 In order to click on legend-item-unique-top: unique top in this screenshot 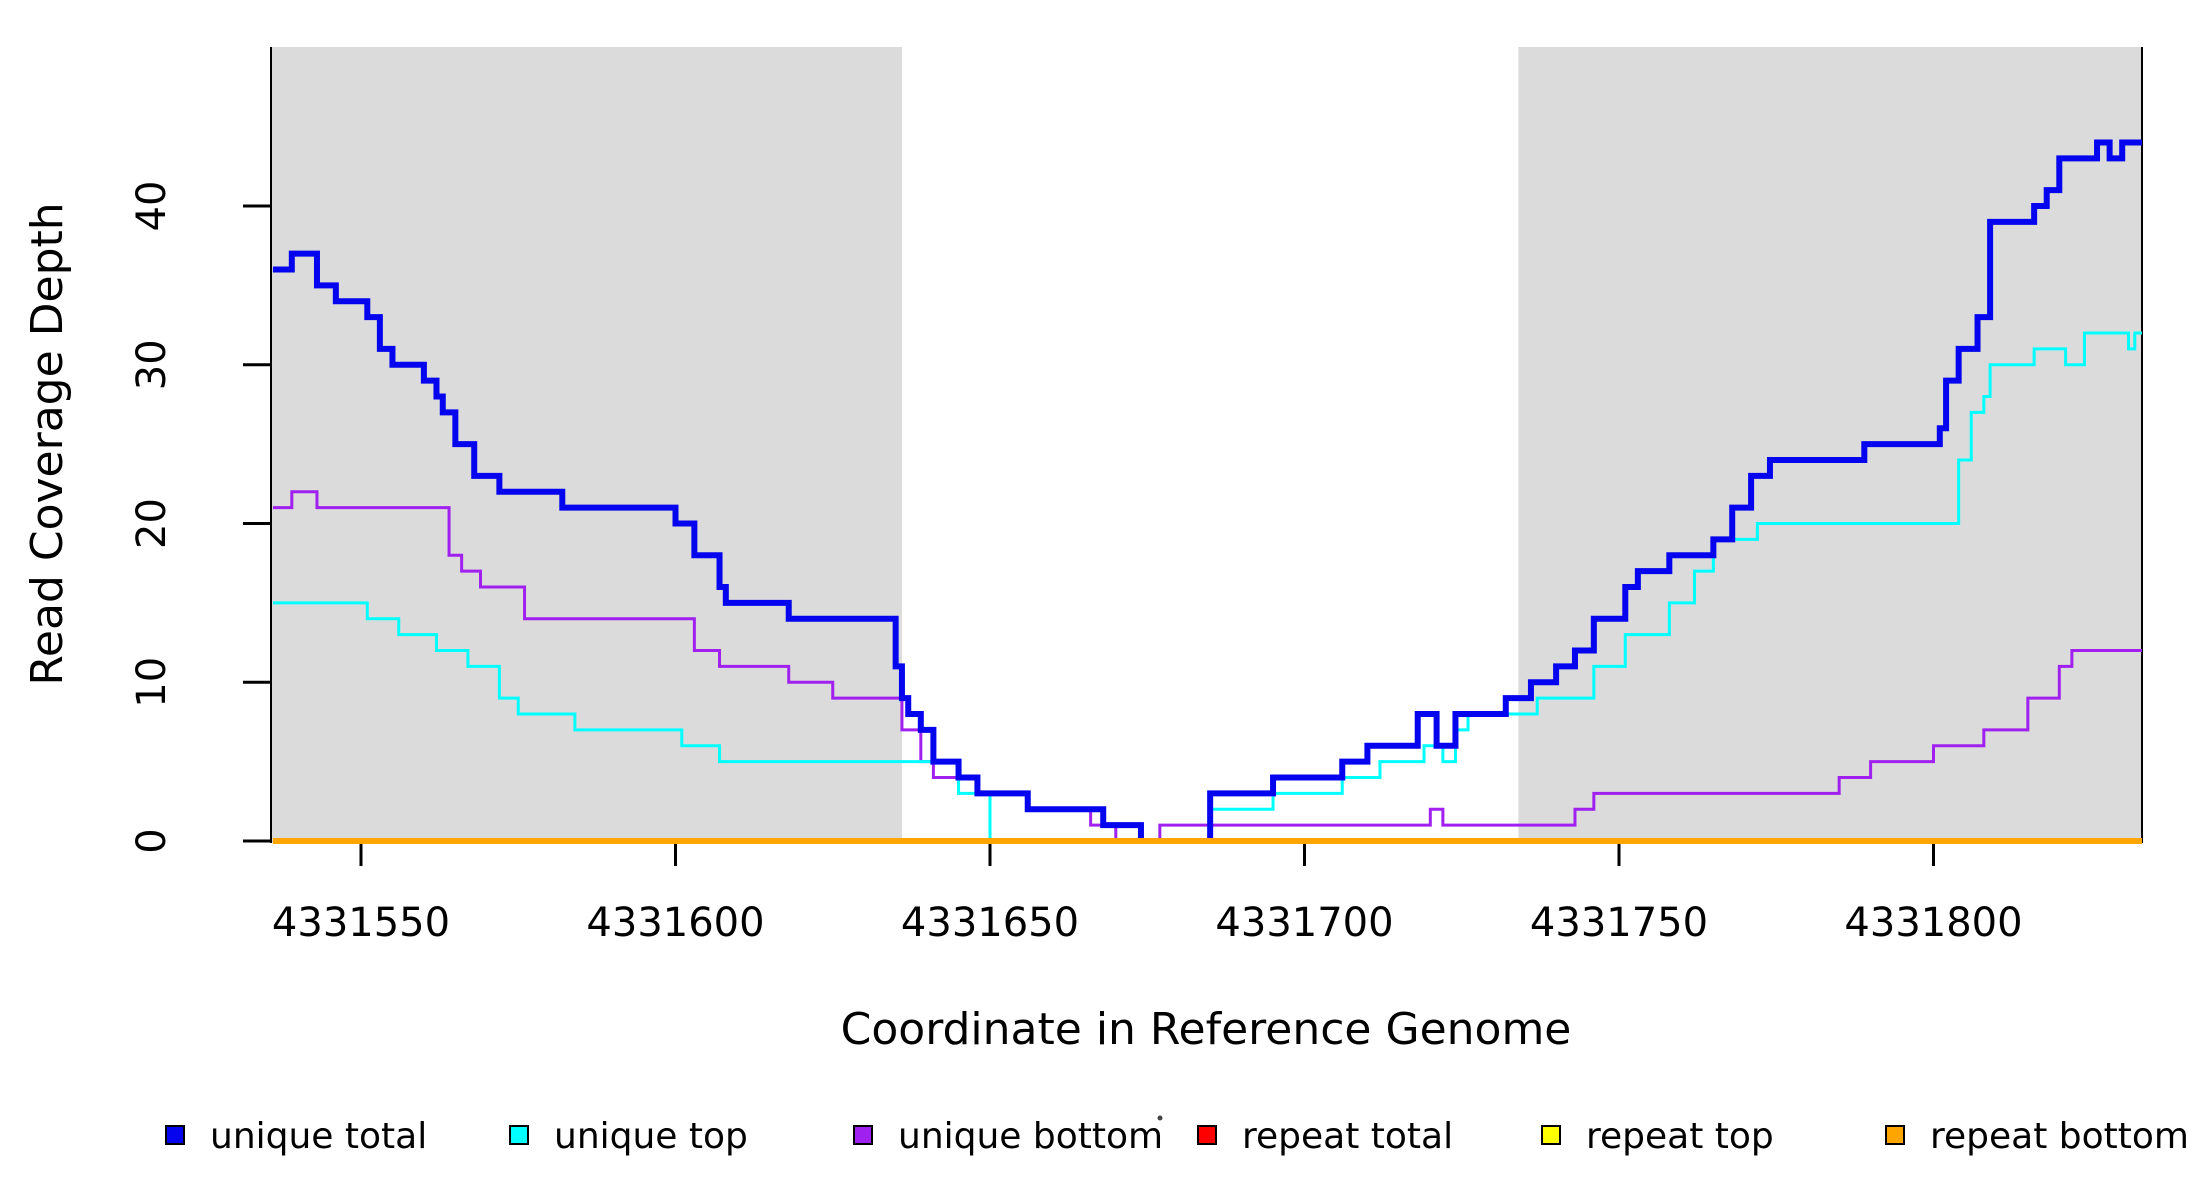, I will do `click(628, 1136)`.